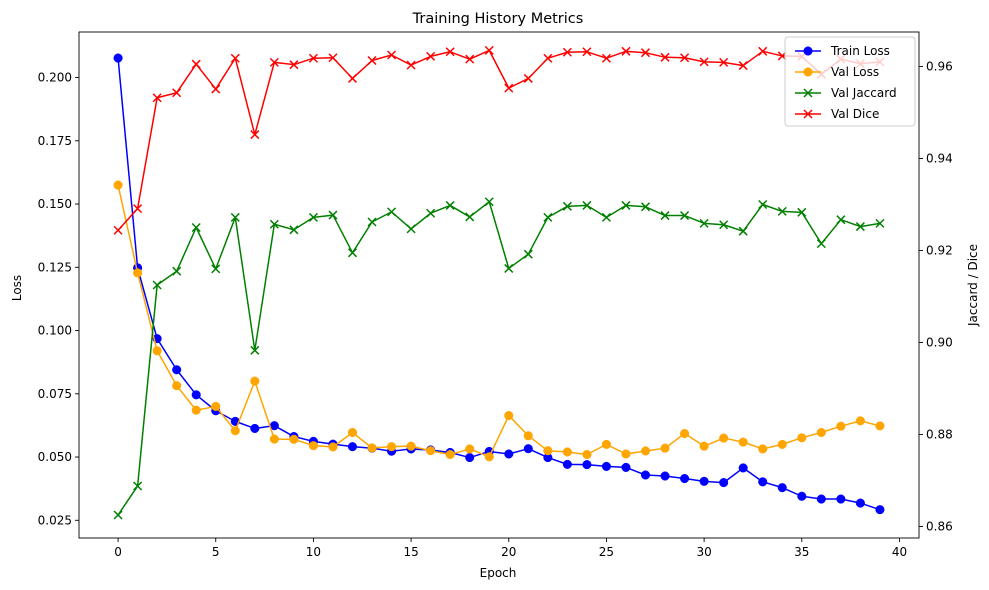 Image resolution: width=989 pixels, height=590 pixels. Describe the element at coordinates (939, 159) in the screenshot. I see `y-right-tick-label: 0.94` at that location.